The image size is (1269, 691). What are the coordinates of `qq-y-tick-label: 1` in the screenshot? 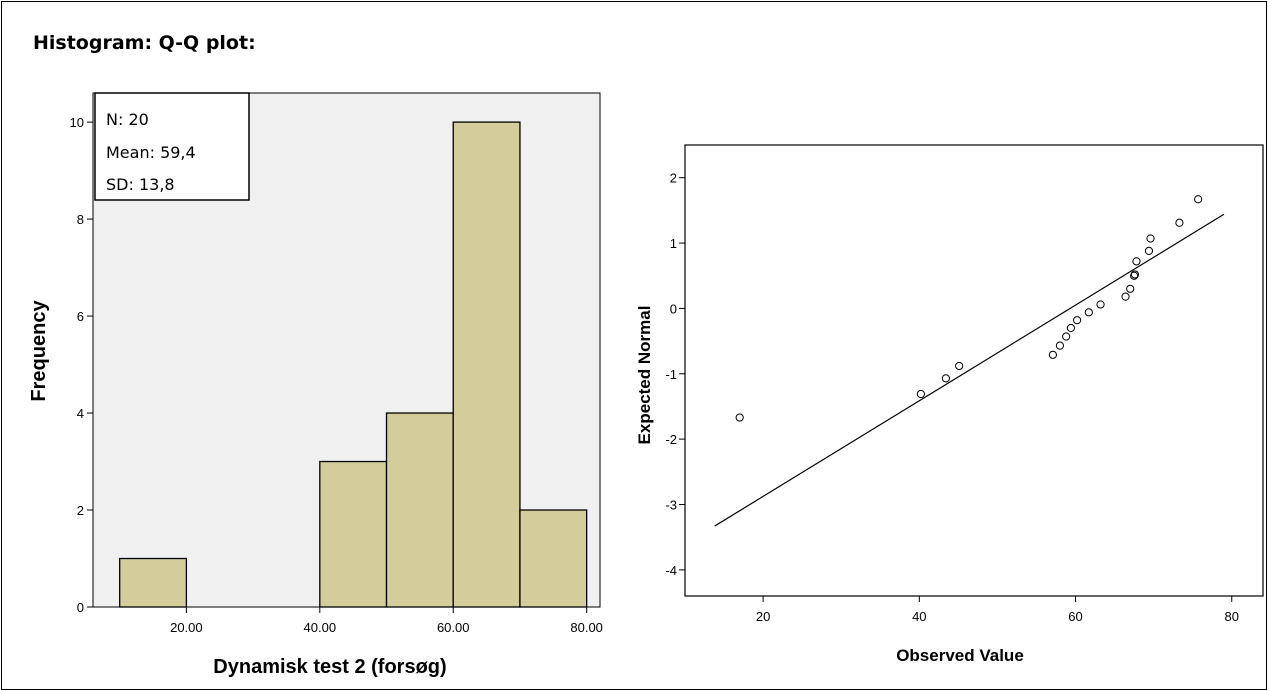 It's located at (673, 243).